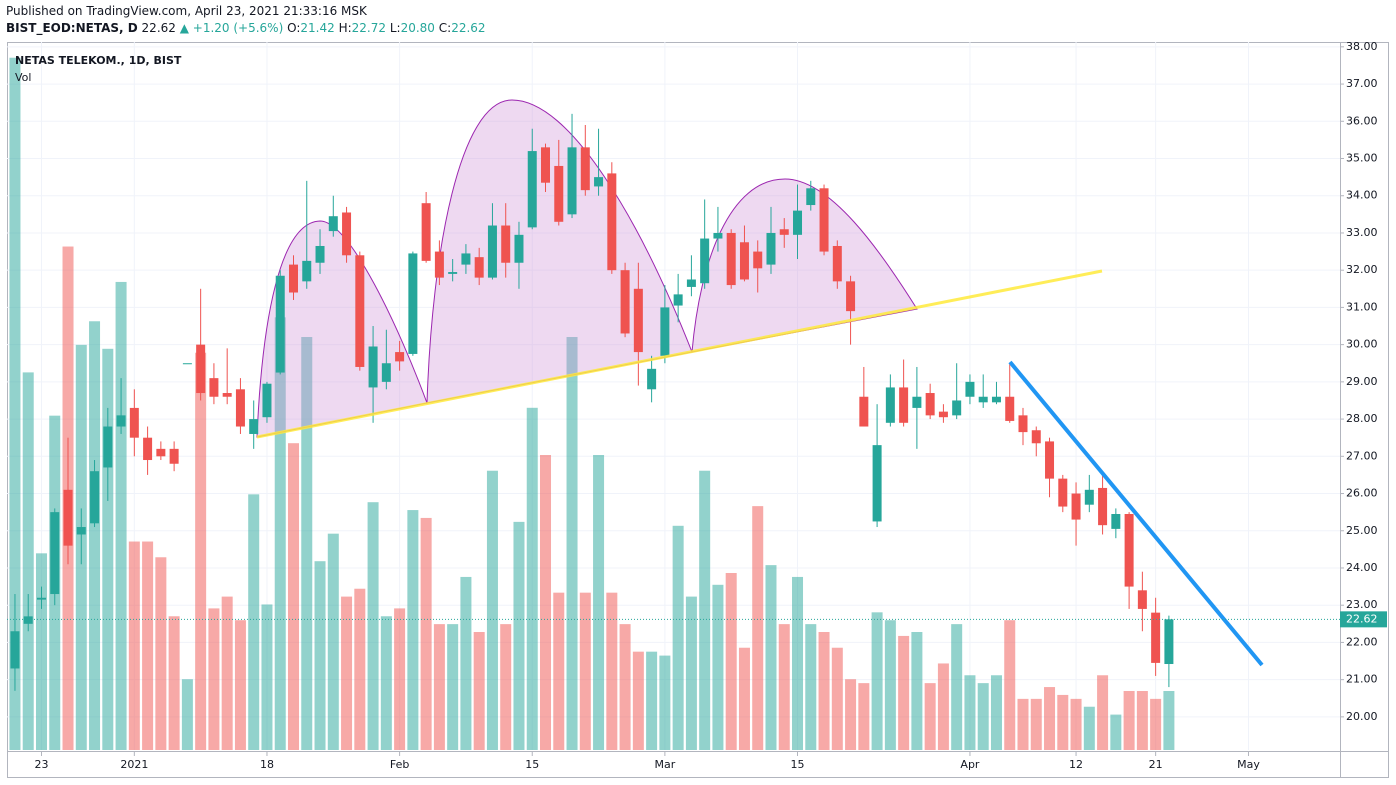 Image resolution: width=1396 pixels, height=785 pixels. I want to click on ohlc-value: 21.42, so click(317, 28).